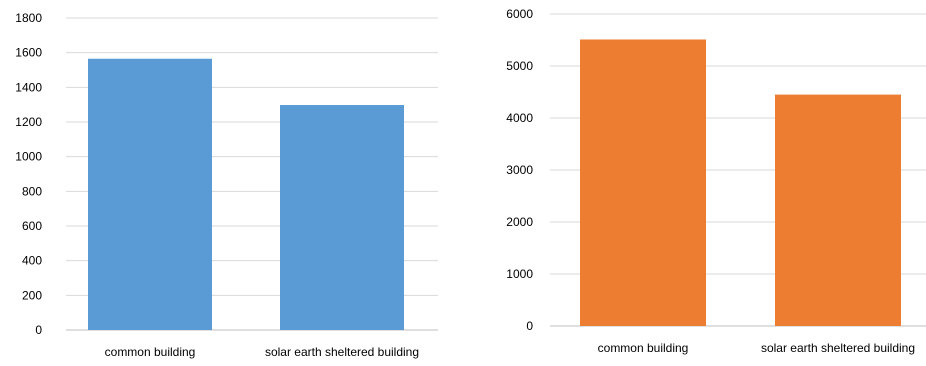 The height and width of the screenshot is (366, 926). What do you see at coordinates (28, 87) in the screenshot?
I see `y-tick-label: 1400` at bounding box center [28, 87].